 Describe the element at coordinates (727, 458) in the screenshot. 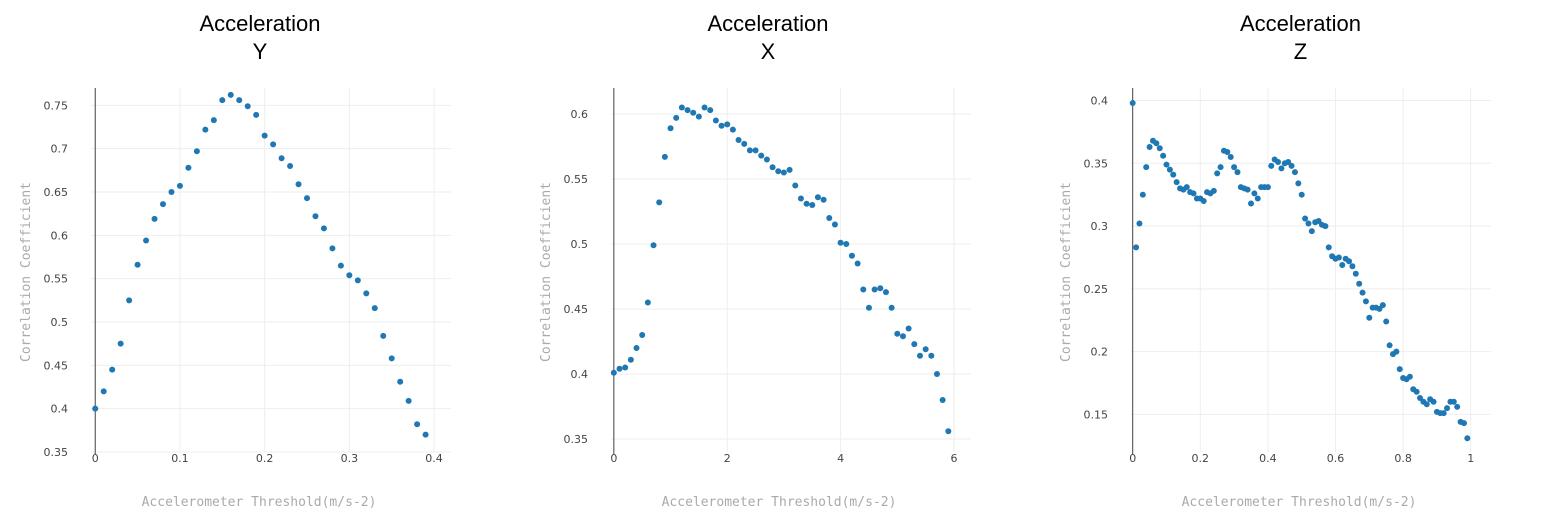

I see `x-tick-label: 2` at that location.